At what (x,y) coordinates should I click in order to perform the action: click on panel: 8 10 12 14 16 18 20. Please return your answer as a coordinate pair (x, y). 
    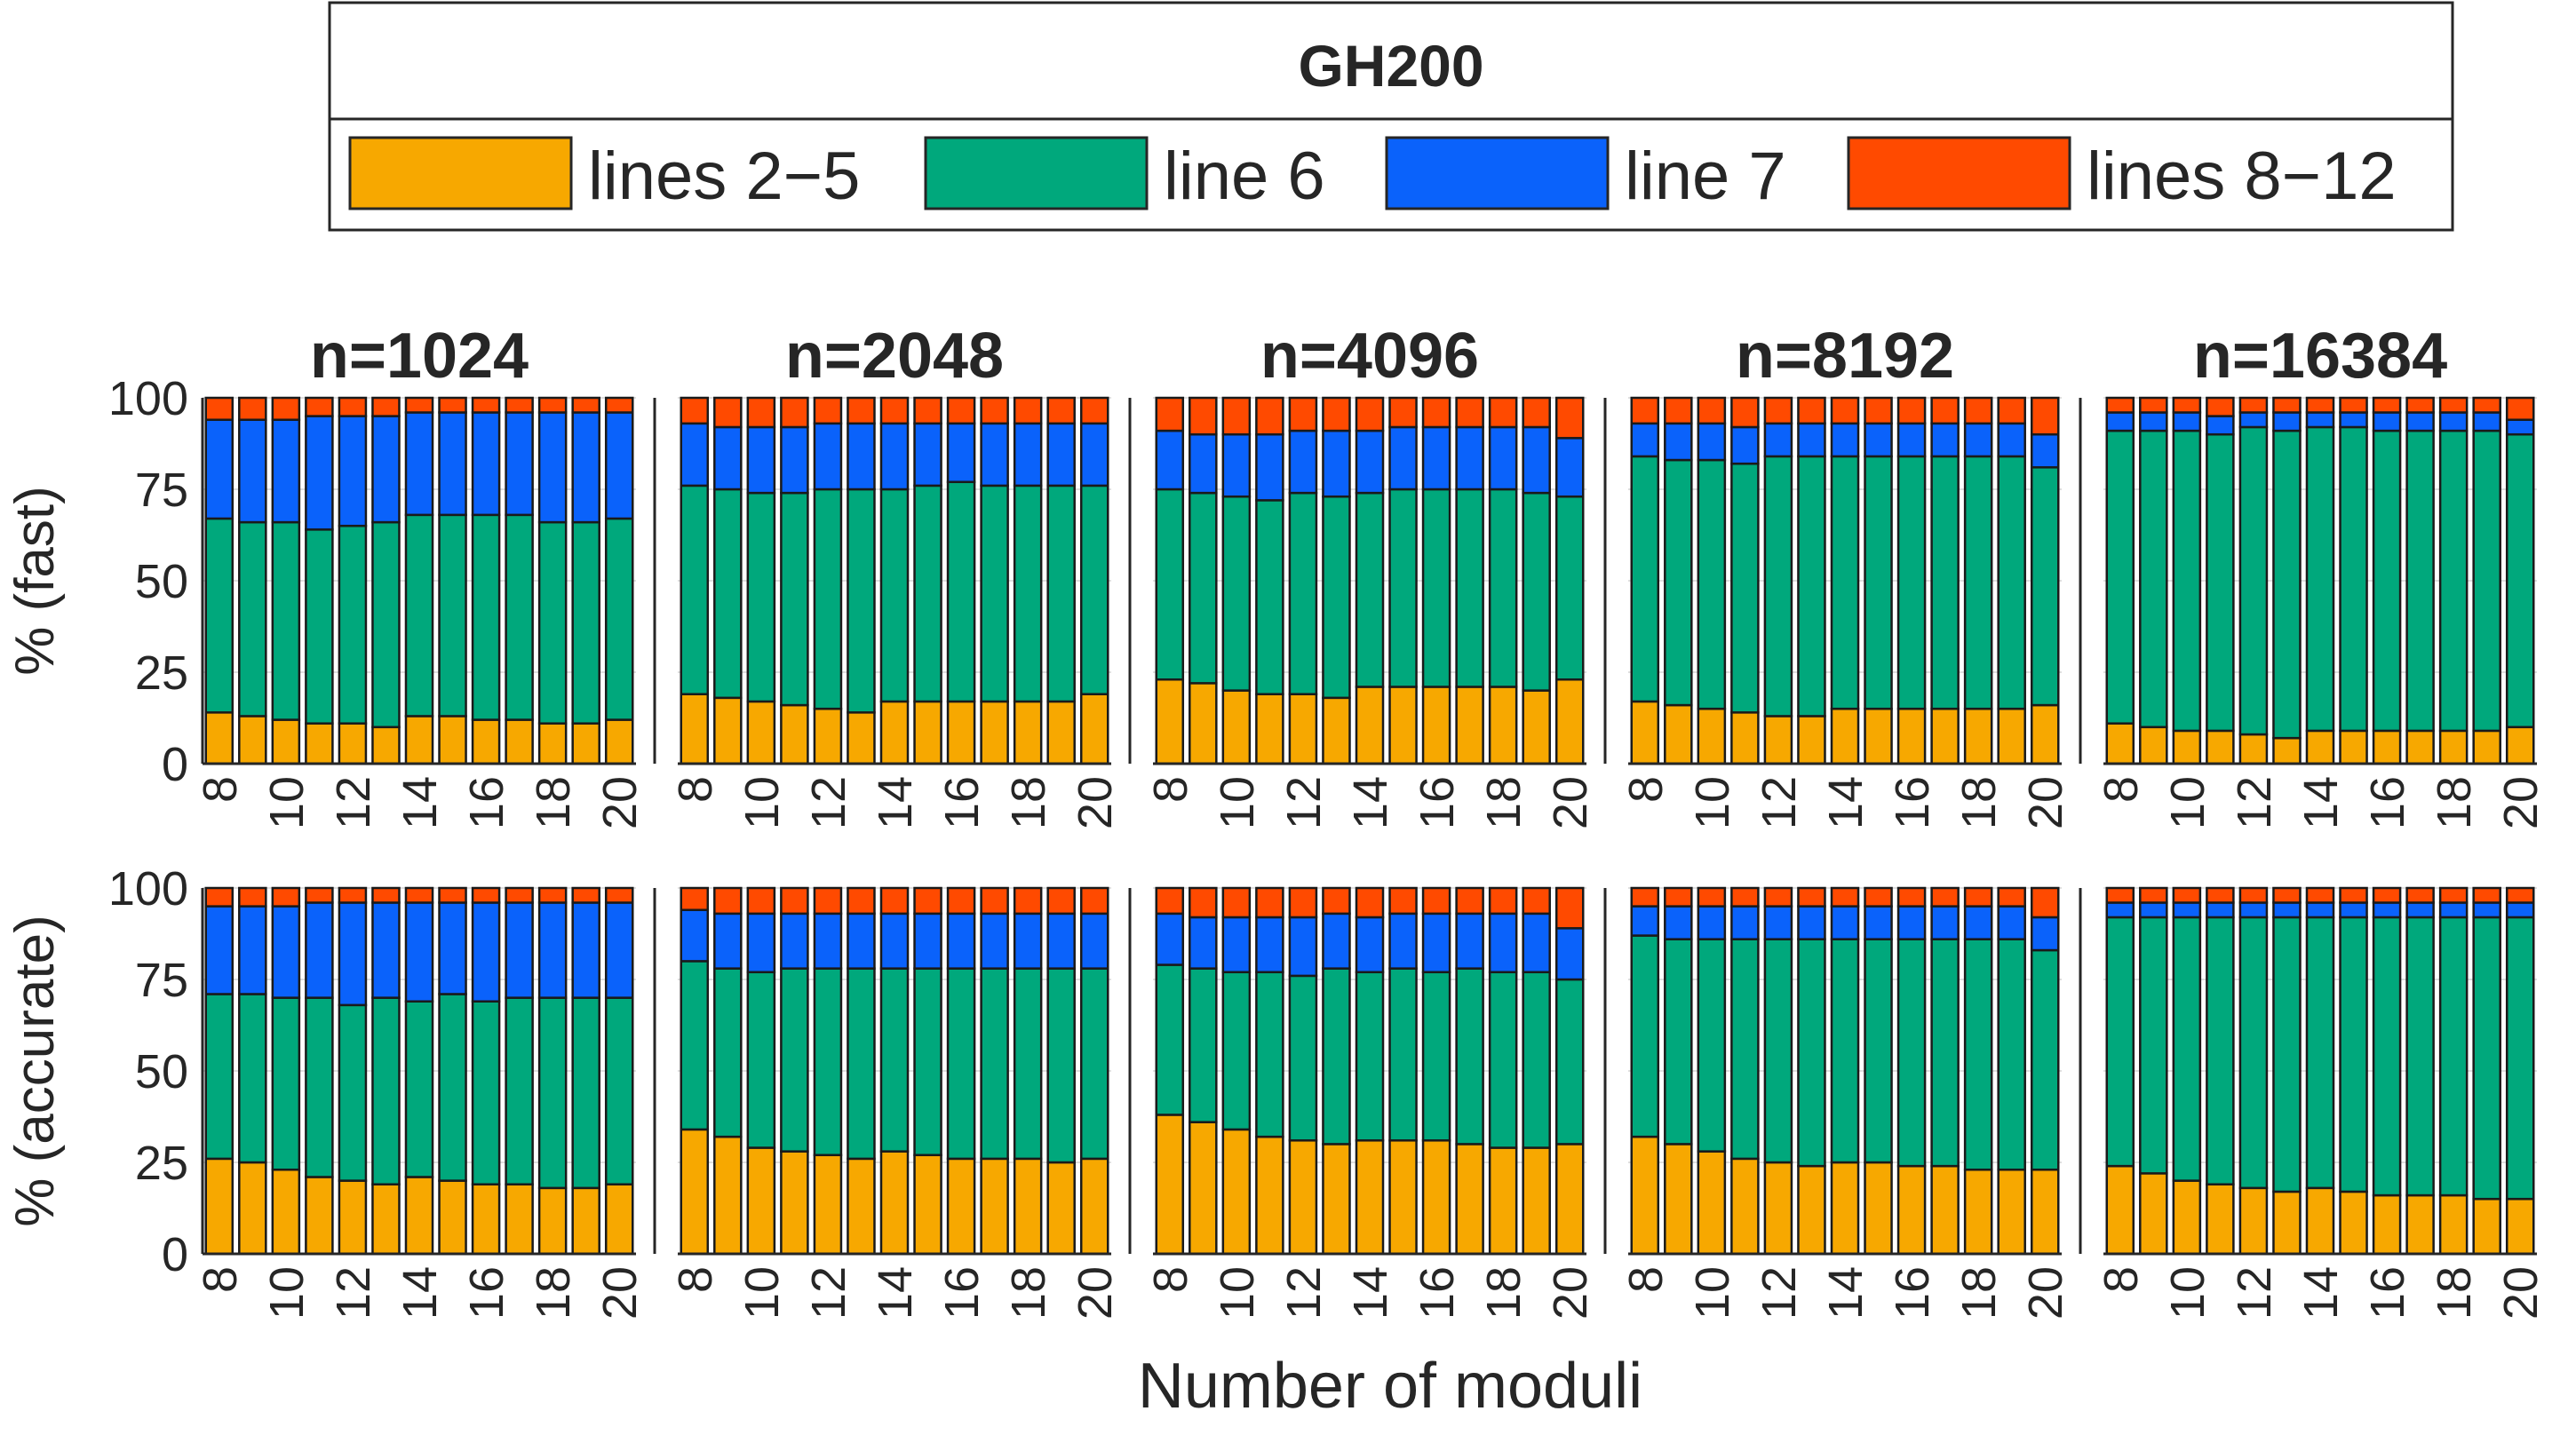
    Looking at the image, I should click on (1837, 1103).